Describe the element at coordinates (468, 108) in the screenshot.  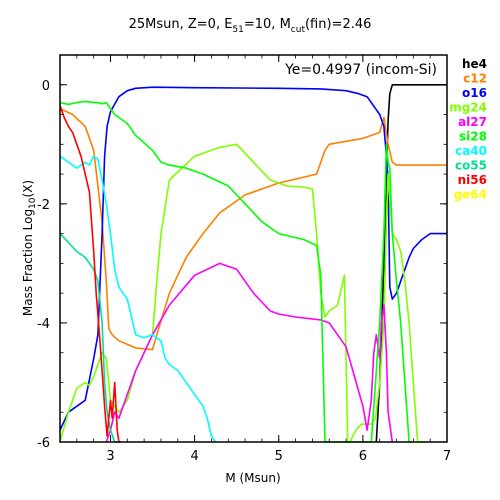
I see `legend-entry-mg24: mg24` at that location.